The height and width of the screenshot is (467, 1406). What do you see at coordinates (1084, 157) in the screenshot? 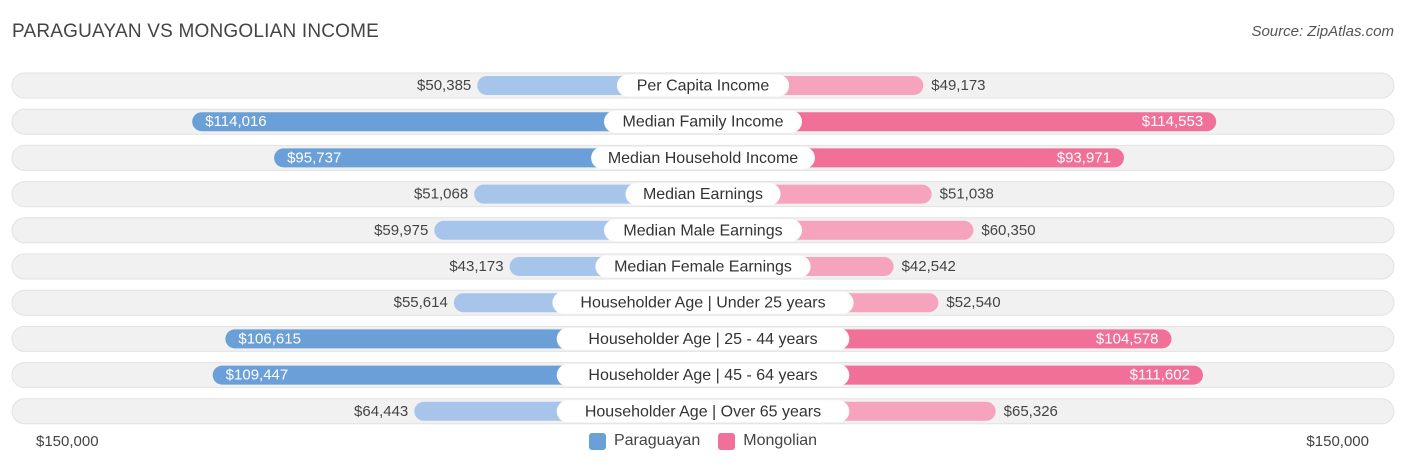
I see `value-label-mongolian: $93,971` at bounding box center [1084, 157].